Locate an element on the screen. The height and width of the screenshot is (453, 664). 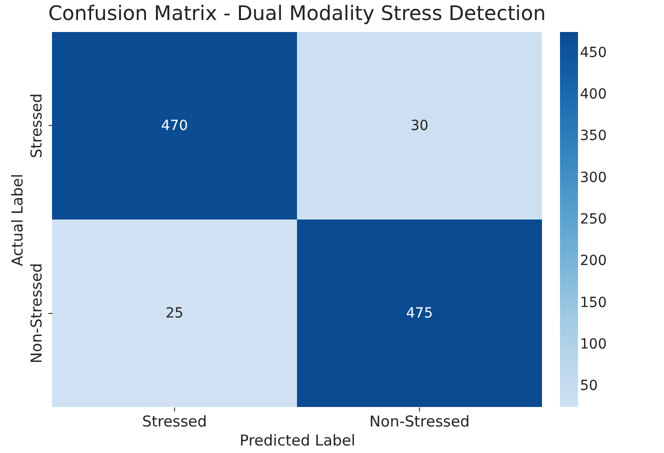
data-label: 475 is located at coordinates (419, 313).